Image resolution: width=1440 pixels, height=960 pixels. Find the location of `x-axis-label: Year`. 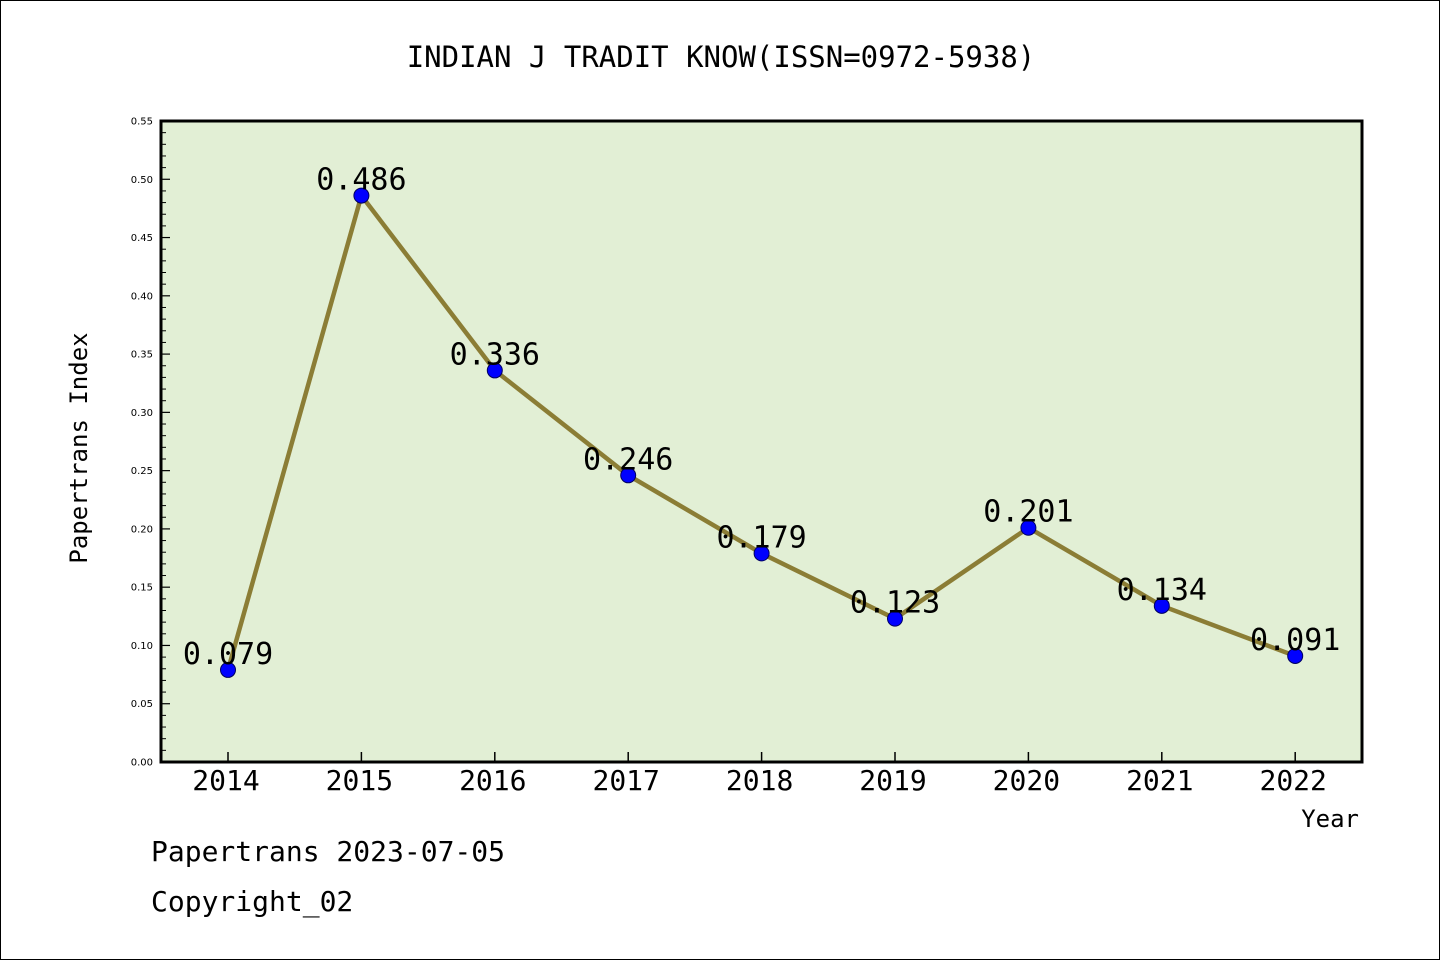

x-axis-label: Year is located at coordinates (1330, 819).